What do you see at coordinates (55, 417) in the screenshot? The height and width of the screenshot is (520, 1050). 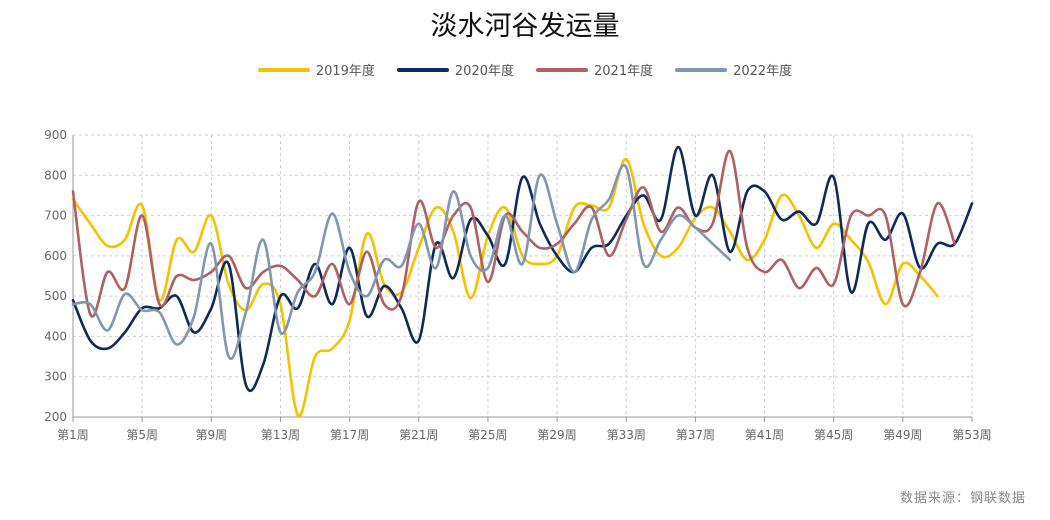 I see `y-tick-label: 200` at bounding box center [55, 417].